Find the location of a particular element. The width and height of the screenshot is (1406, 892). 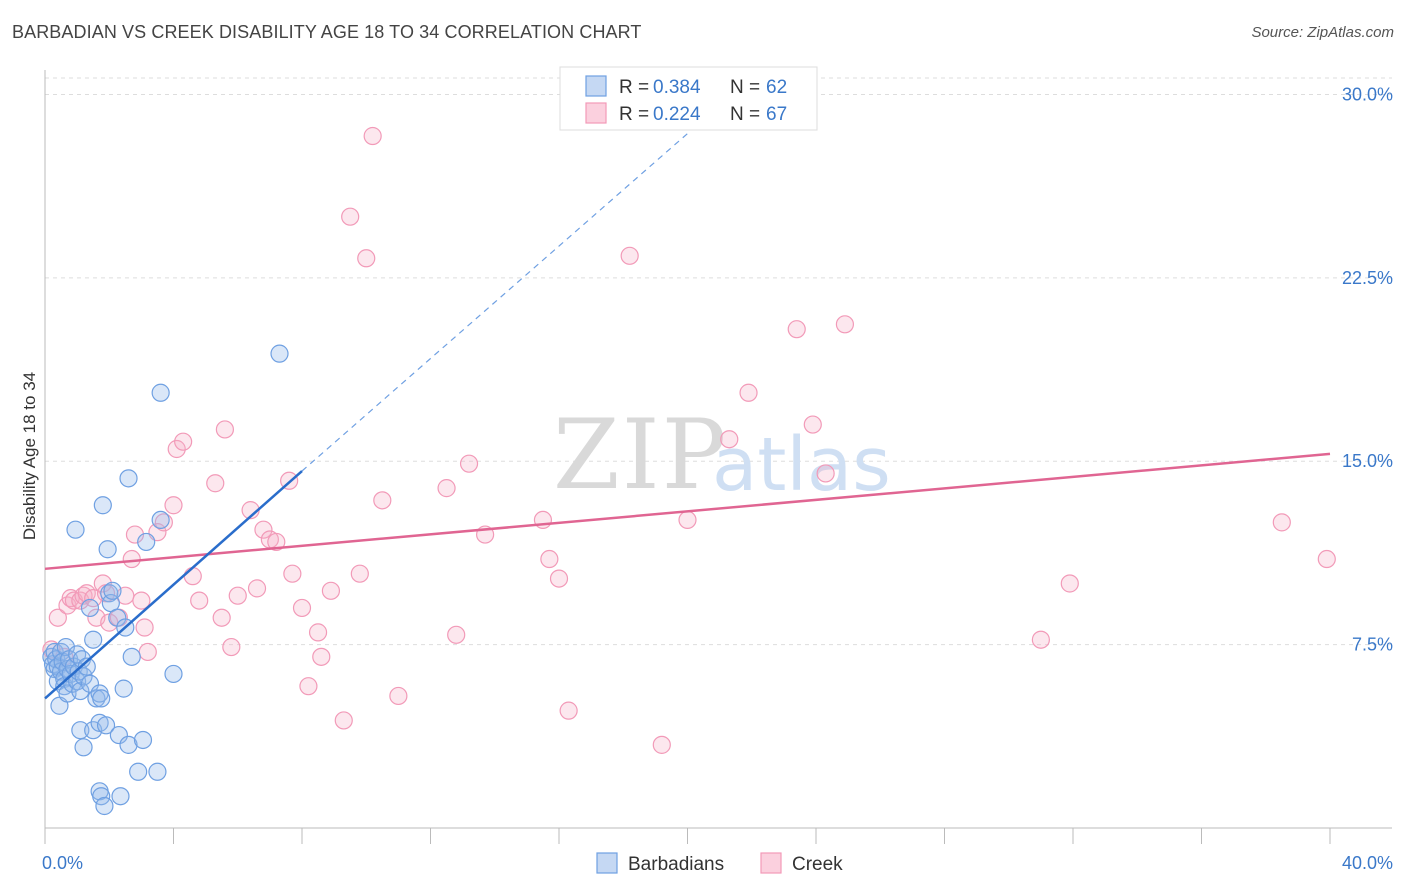

y-axis-label: Disability Age 18 to 34 is located at coordinates (29, 456).